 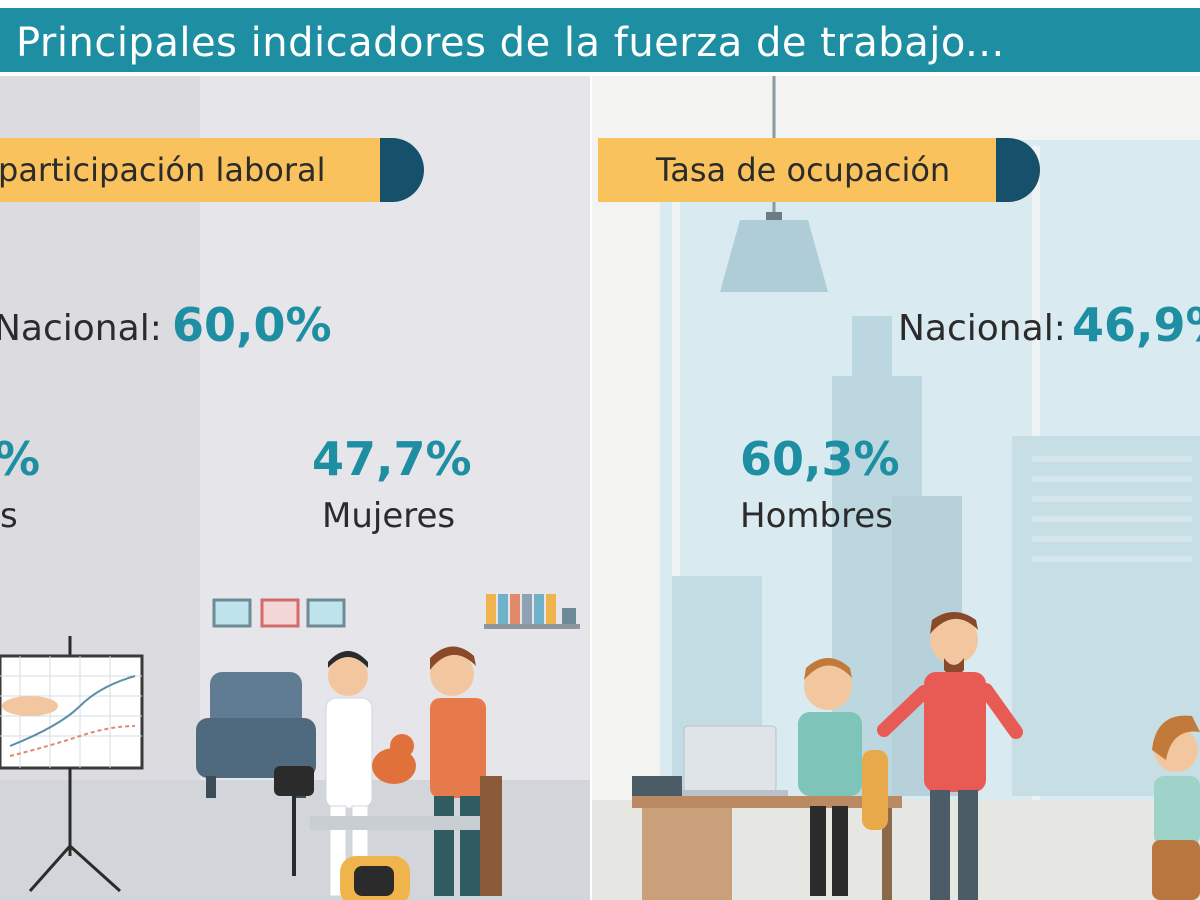 What do you see at coordinates (163, 170) in the screenshot?
I see `participation-pill-label: participación laboral` at bounding box center [163, 170].